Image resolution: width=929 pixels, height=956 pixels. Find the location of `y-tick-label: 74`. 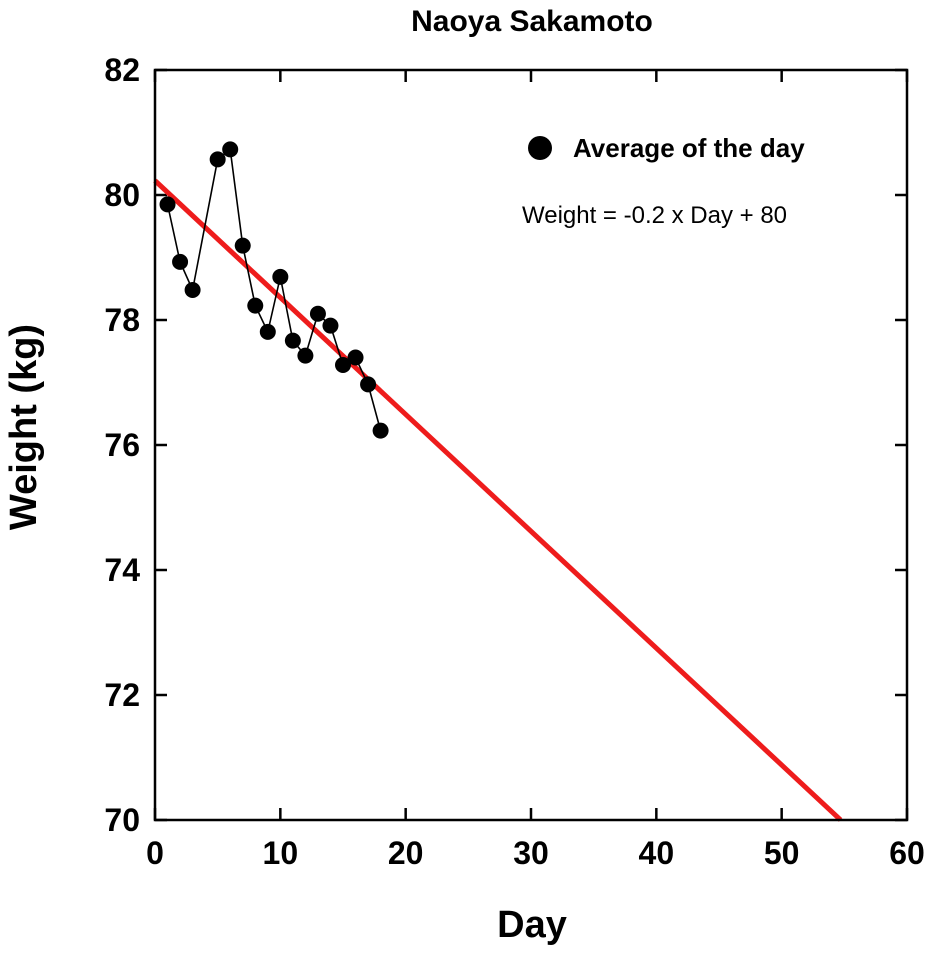

y-tick-label: 74 is located at coordinates (122, 570).